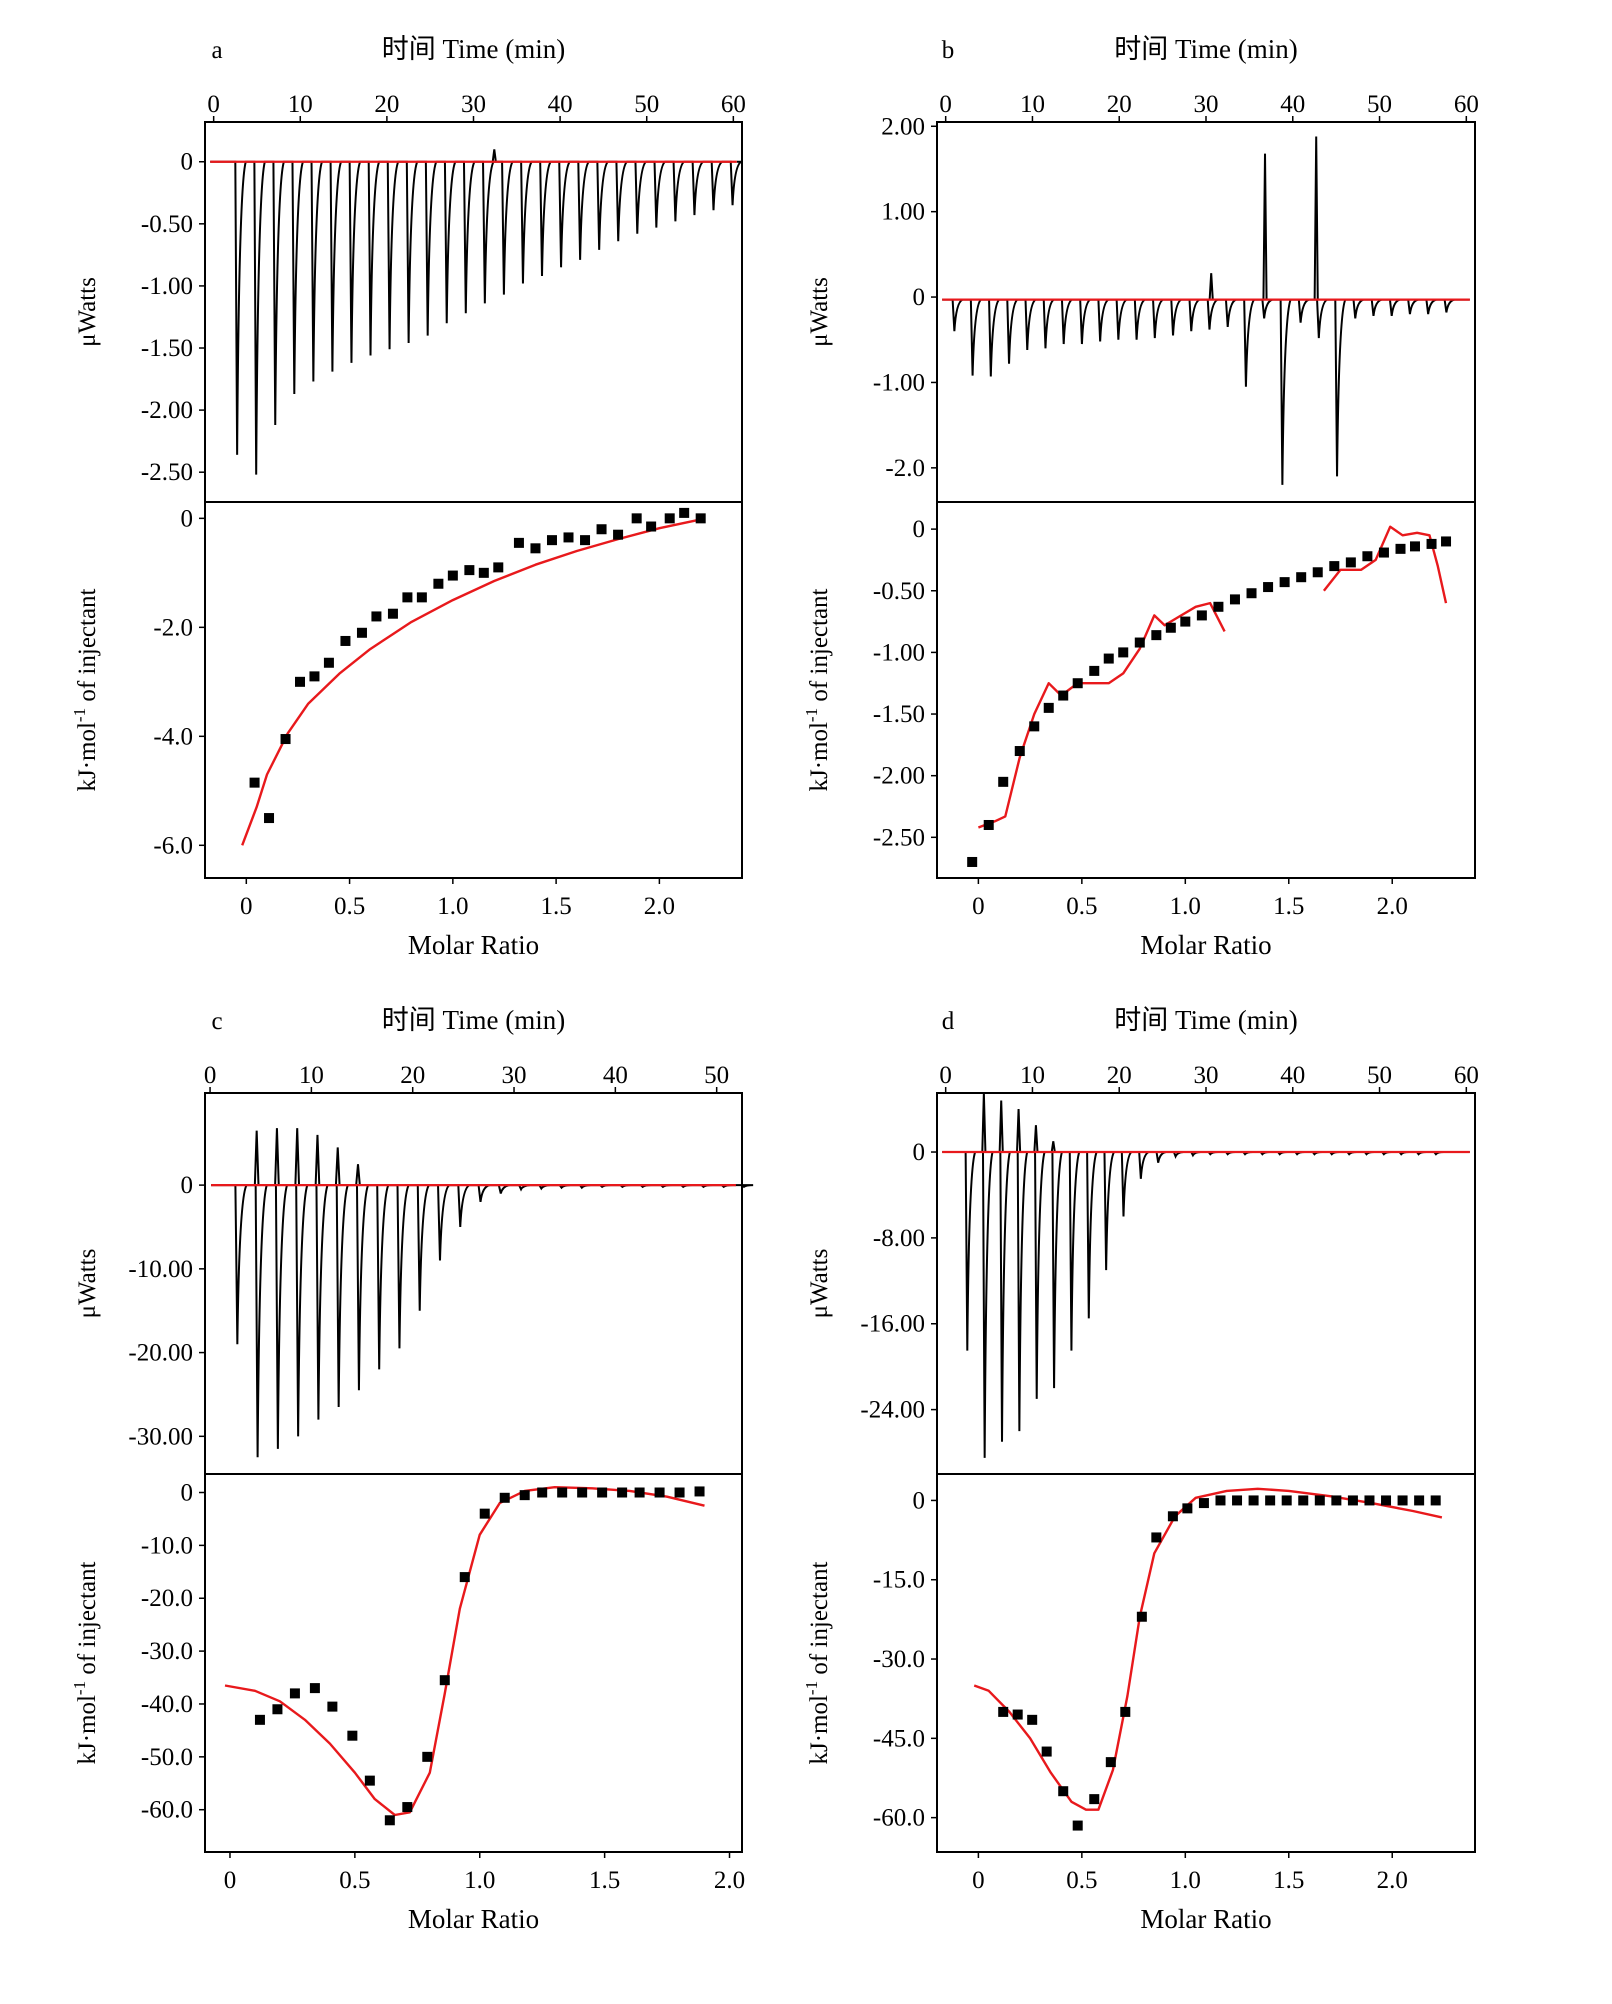  Describe the element at coordinates (905, 468) in the screenshot. I see `top-y-tick-label: -2.0` at that location.